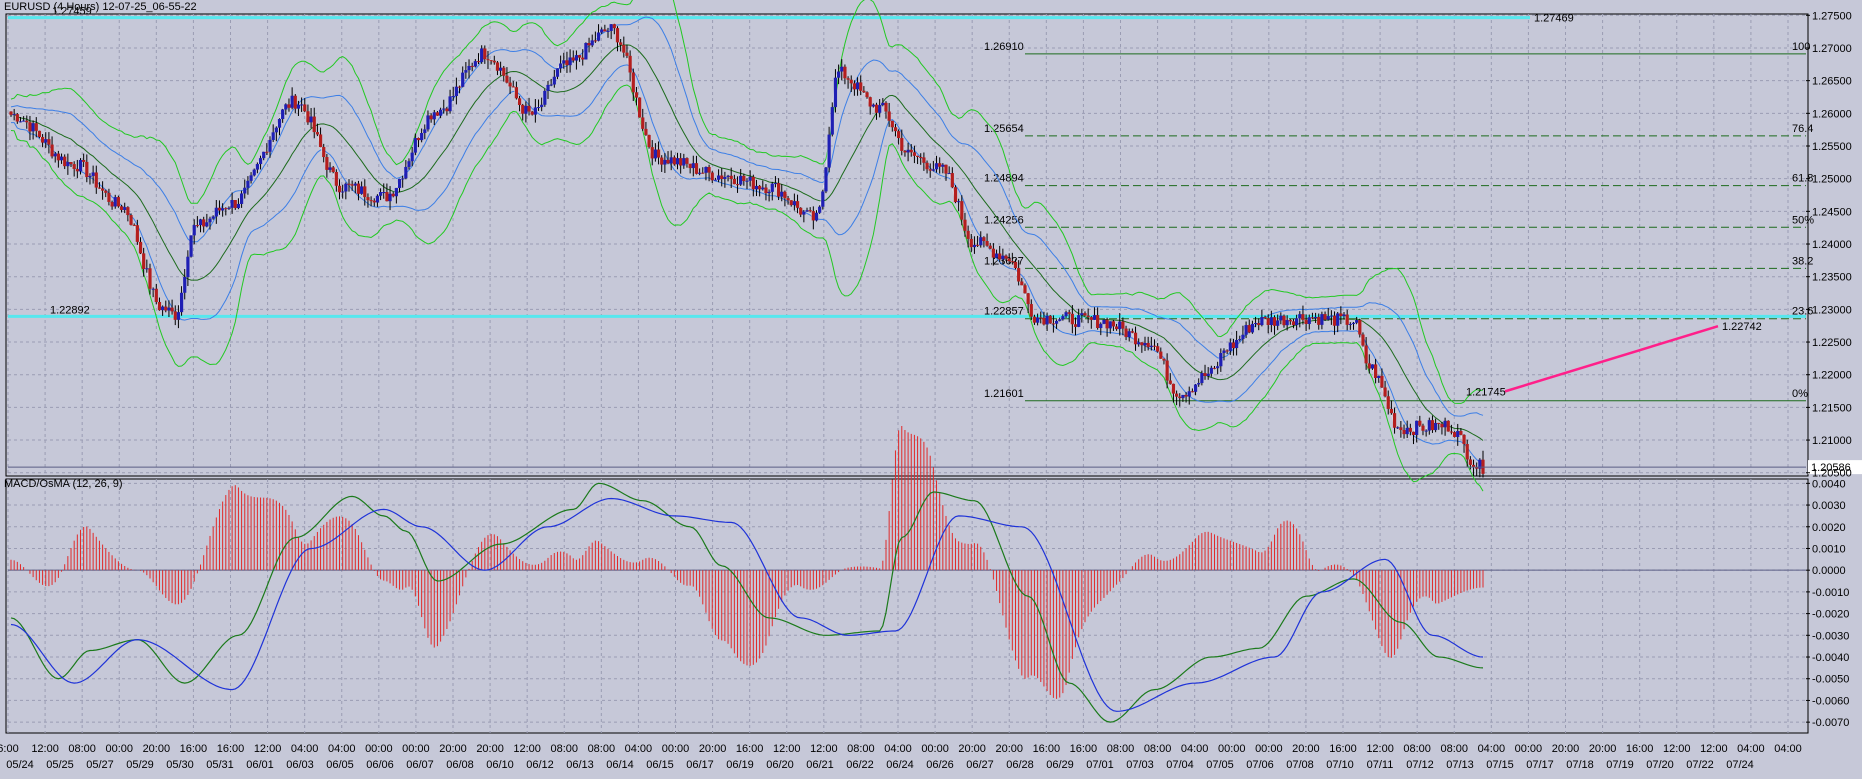 The image size is (1862, 779). I want to click on time-tick-label: 20:00, so click(713, 749).